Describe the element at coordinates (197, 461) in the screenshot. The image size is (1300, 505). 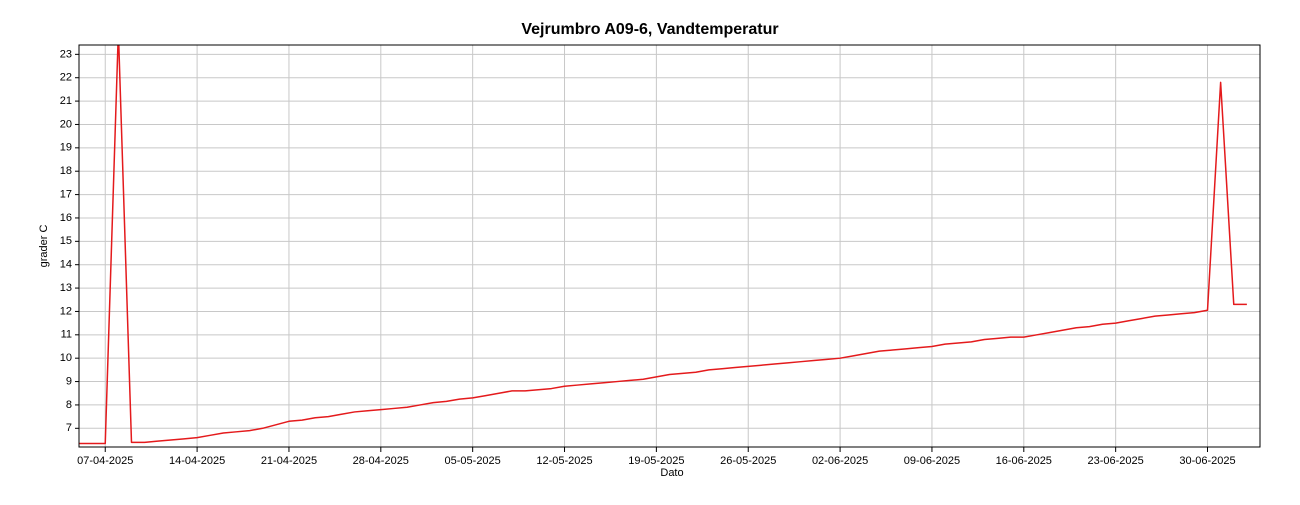
I see `x-tick-label: 14-04-2025` at that location.